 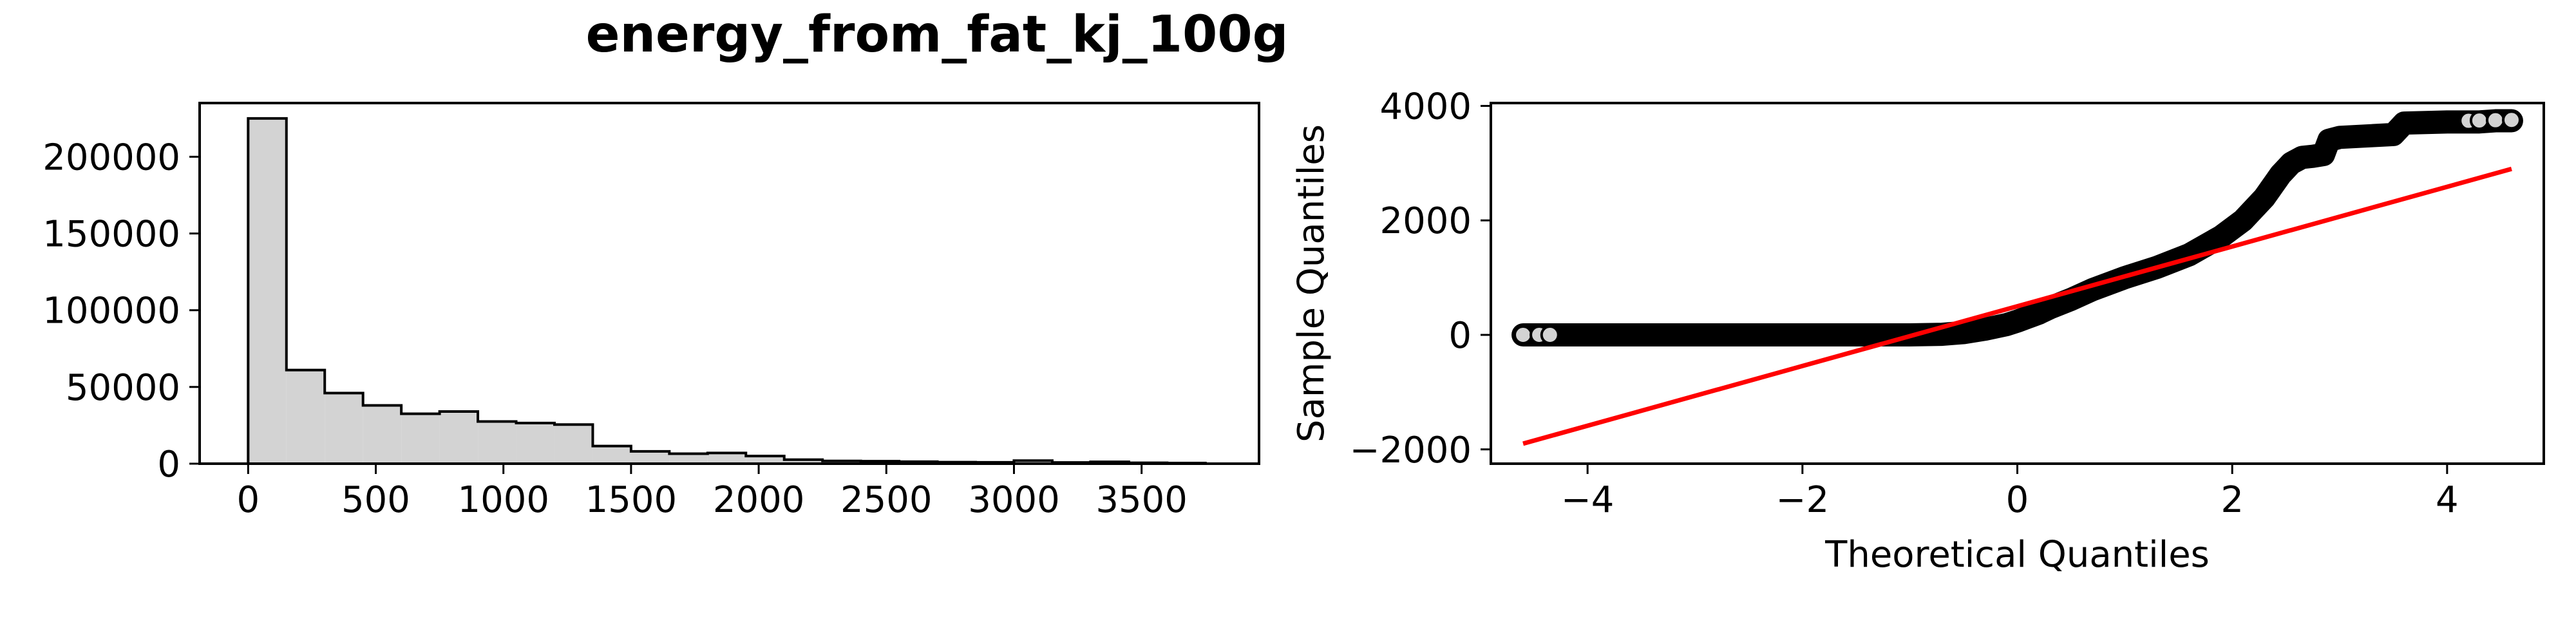 I want to click on qq-x-ticks: −4 −2 0 2 4, so click(x=2010, y=493).